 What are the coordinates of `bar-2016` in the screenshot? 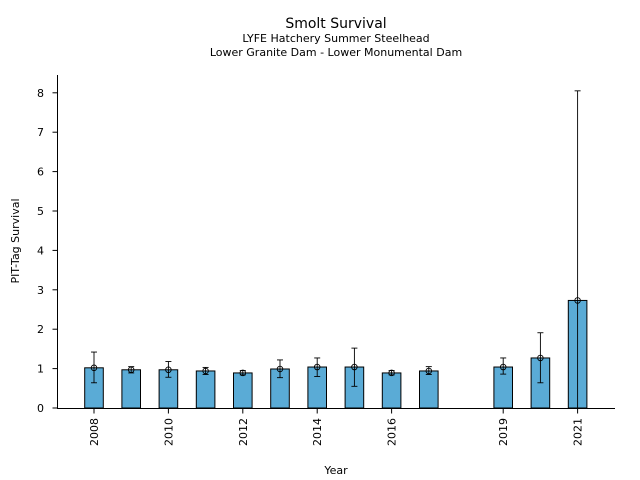 It's located at (391, 390).